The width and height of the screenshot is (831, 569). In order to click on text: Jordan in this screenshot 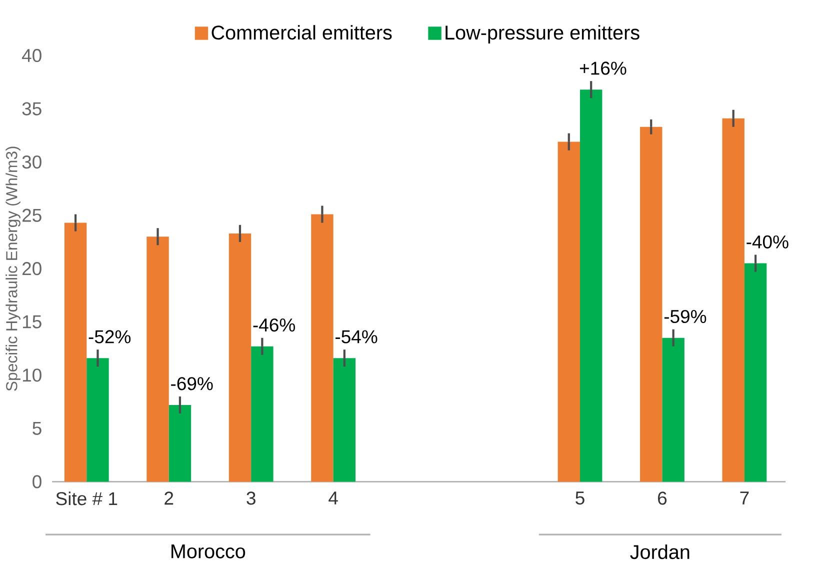, I will do `click(660, 552)`.